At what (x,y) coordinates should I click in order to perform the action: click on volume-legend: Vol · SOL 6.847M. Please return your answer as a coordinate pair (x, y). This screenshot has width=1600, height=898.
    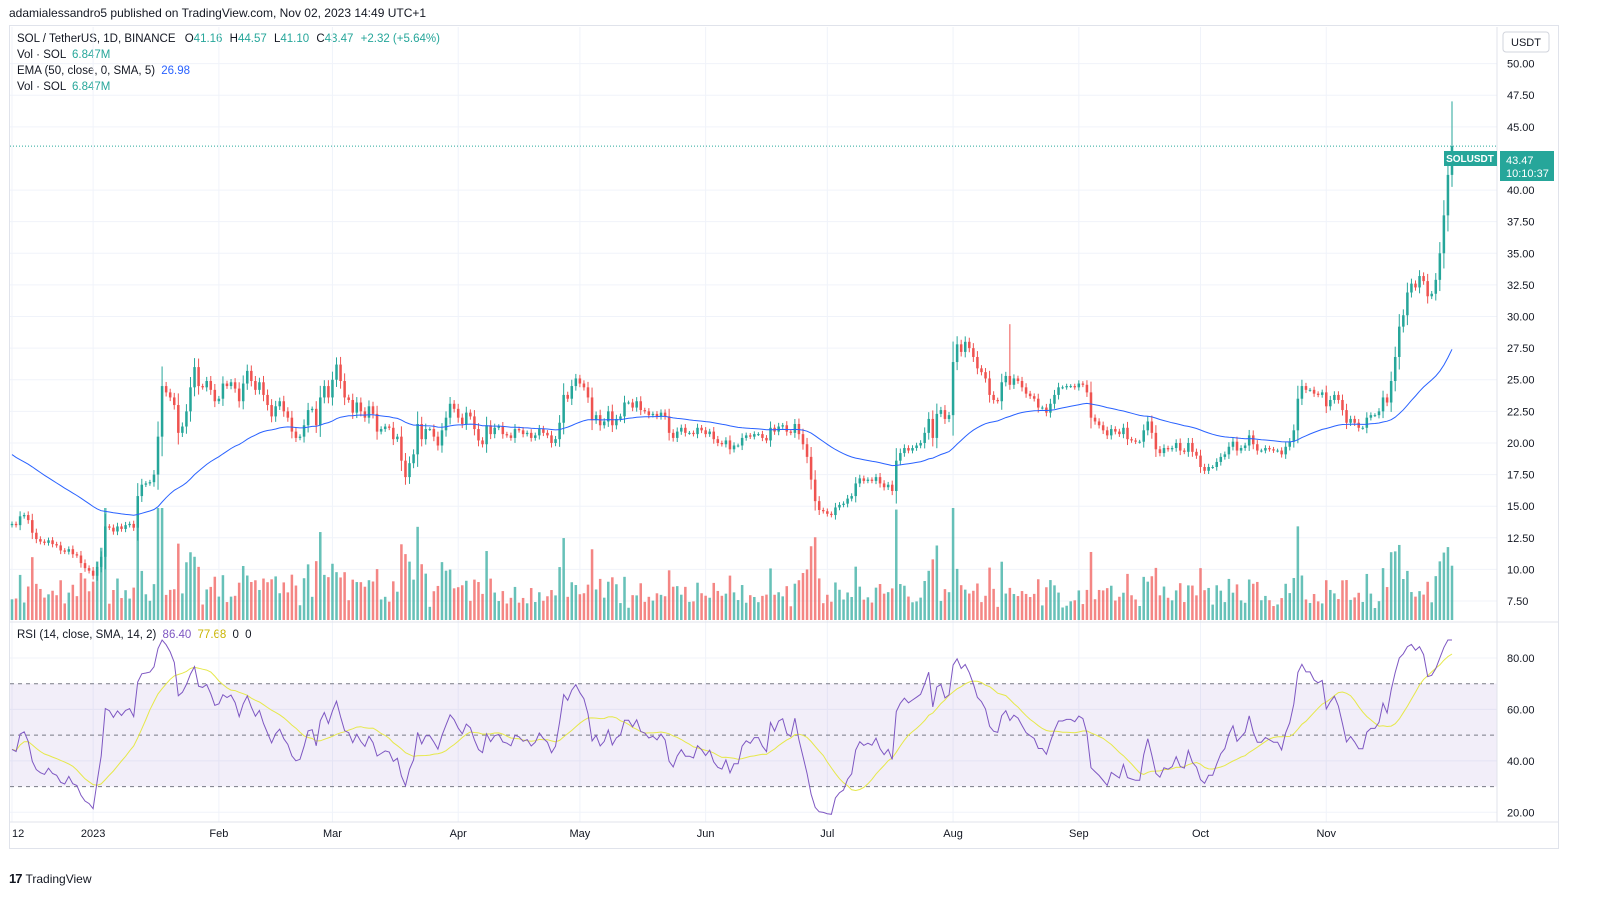
    Looking at the image, I should click on (63, 55).